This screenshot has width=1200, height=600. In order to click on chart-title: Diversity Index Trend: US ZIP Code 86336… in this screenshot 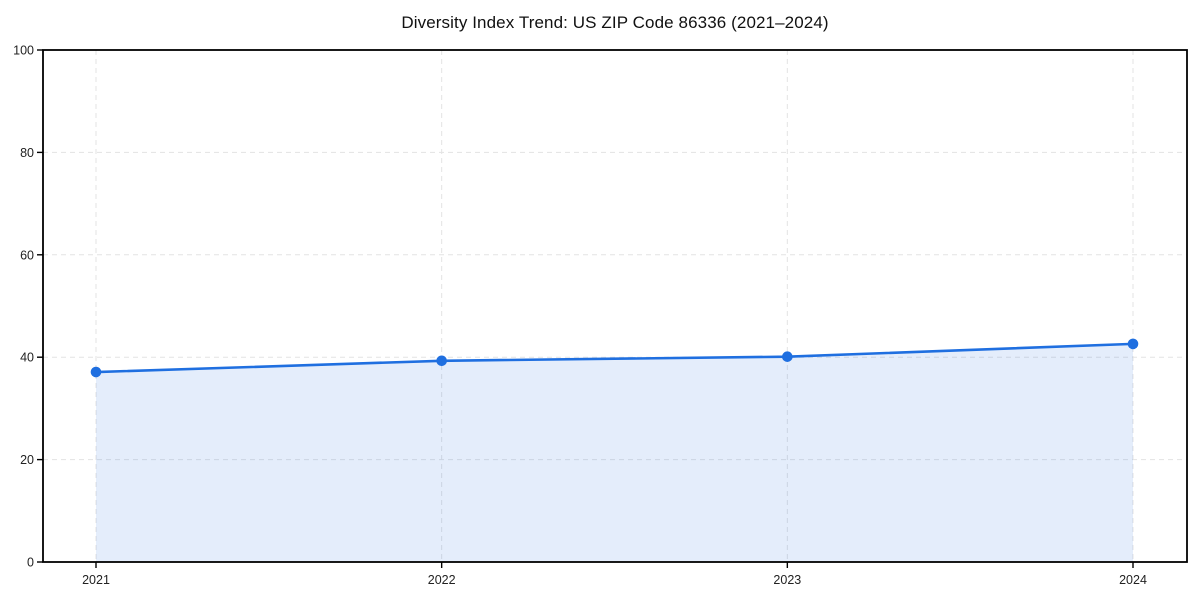, I will do `click(615, 22)`.